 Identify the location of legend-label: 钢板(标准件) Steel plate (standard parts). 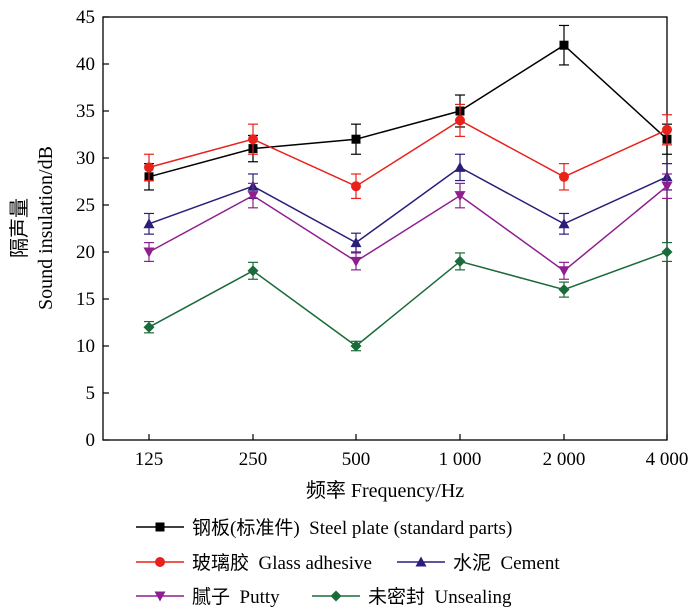
(352, 528).